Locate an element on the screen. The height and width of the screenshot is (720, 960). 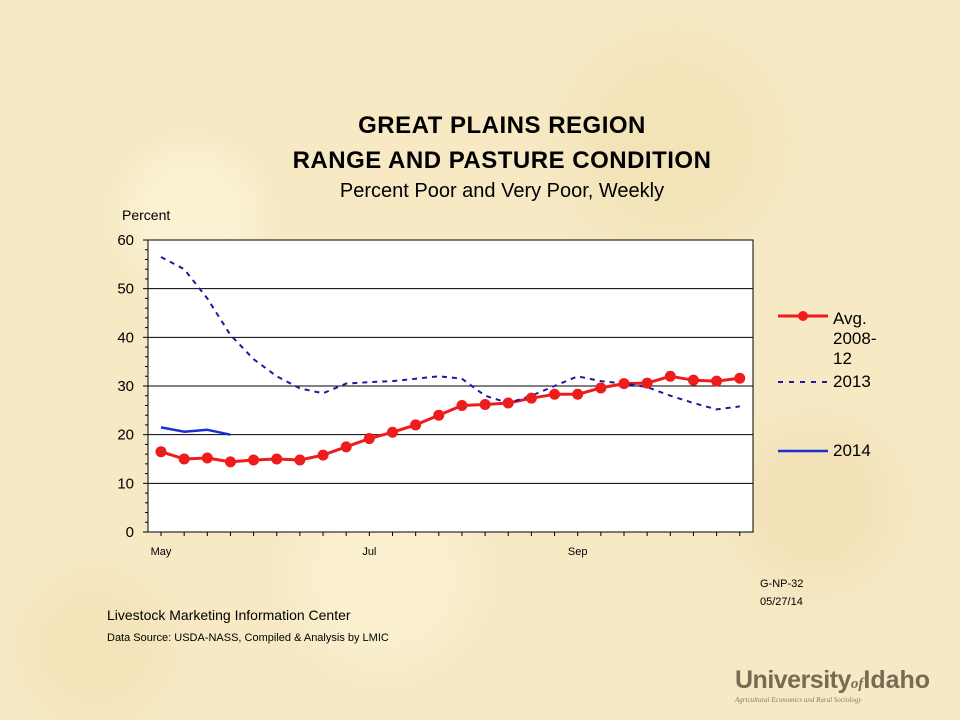
legend-label-2013: 2013 is located at coordinates (852, 381).